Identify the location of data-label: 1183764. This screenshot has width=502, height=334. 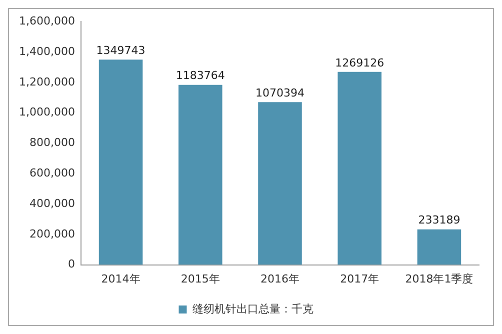
(200, 75).